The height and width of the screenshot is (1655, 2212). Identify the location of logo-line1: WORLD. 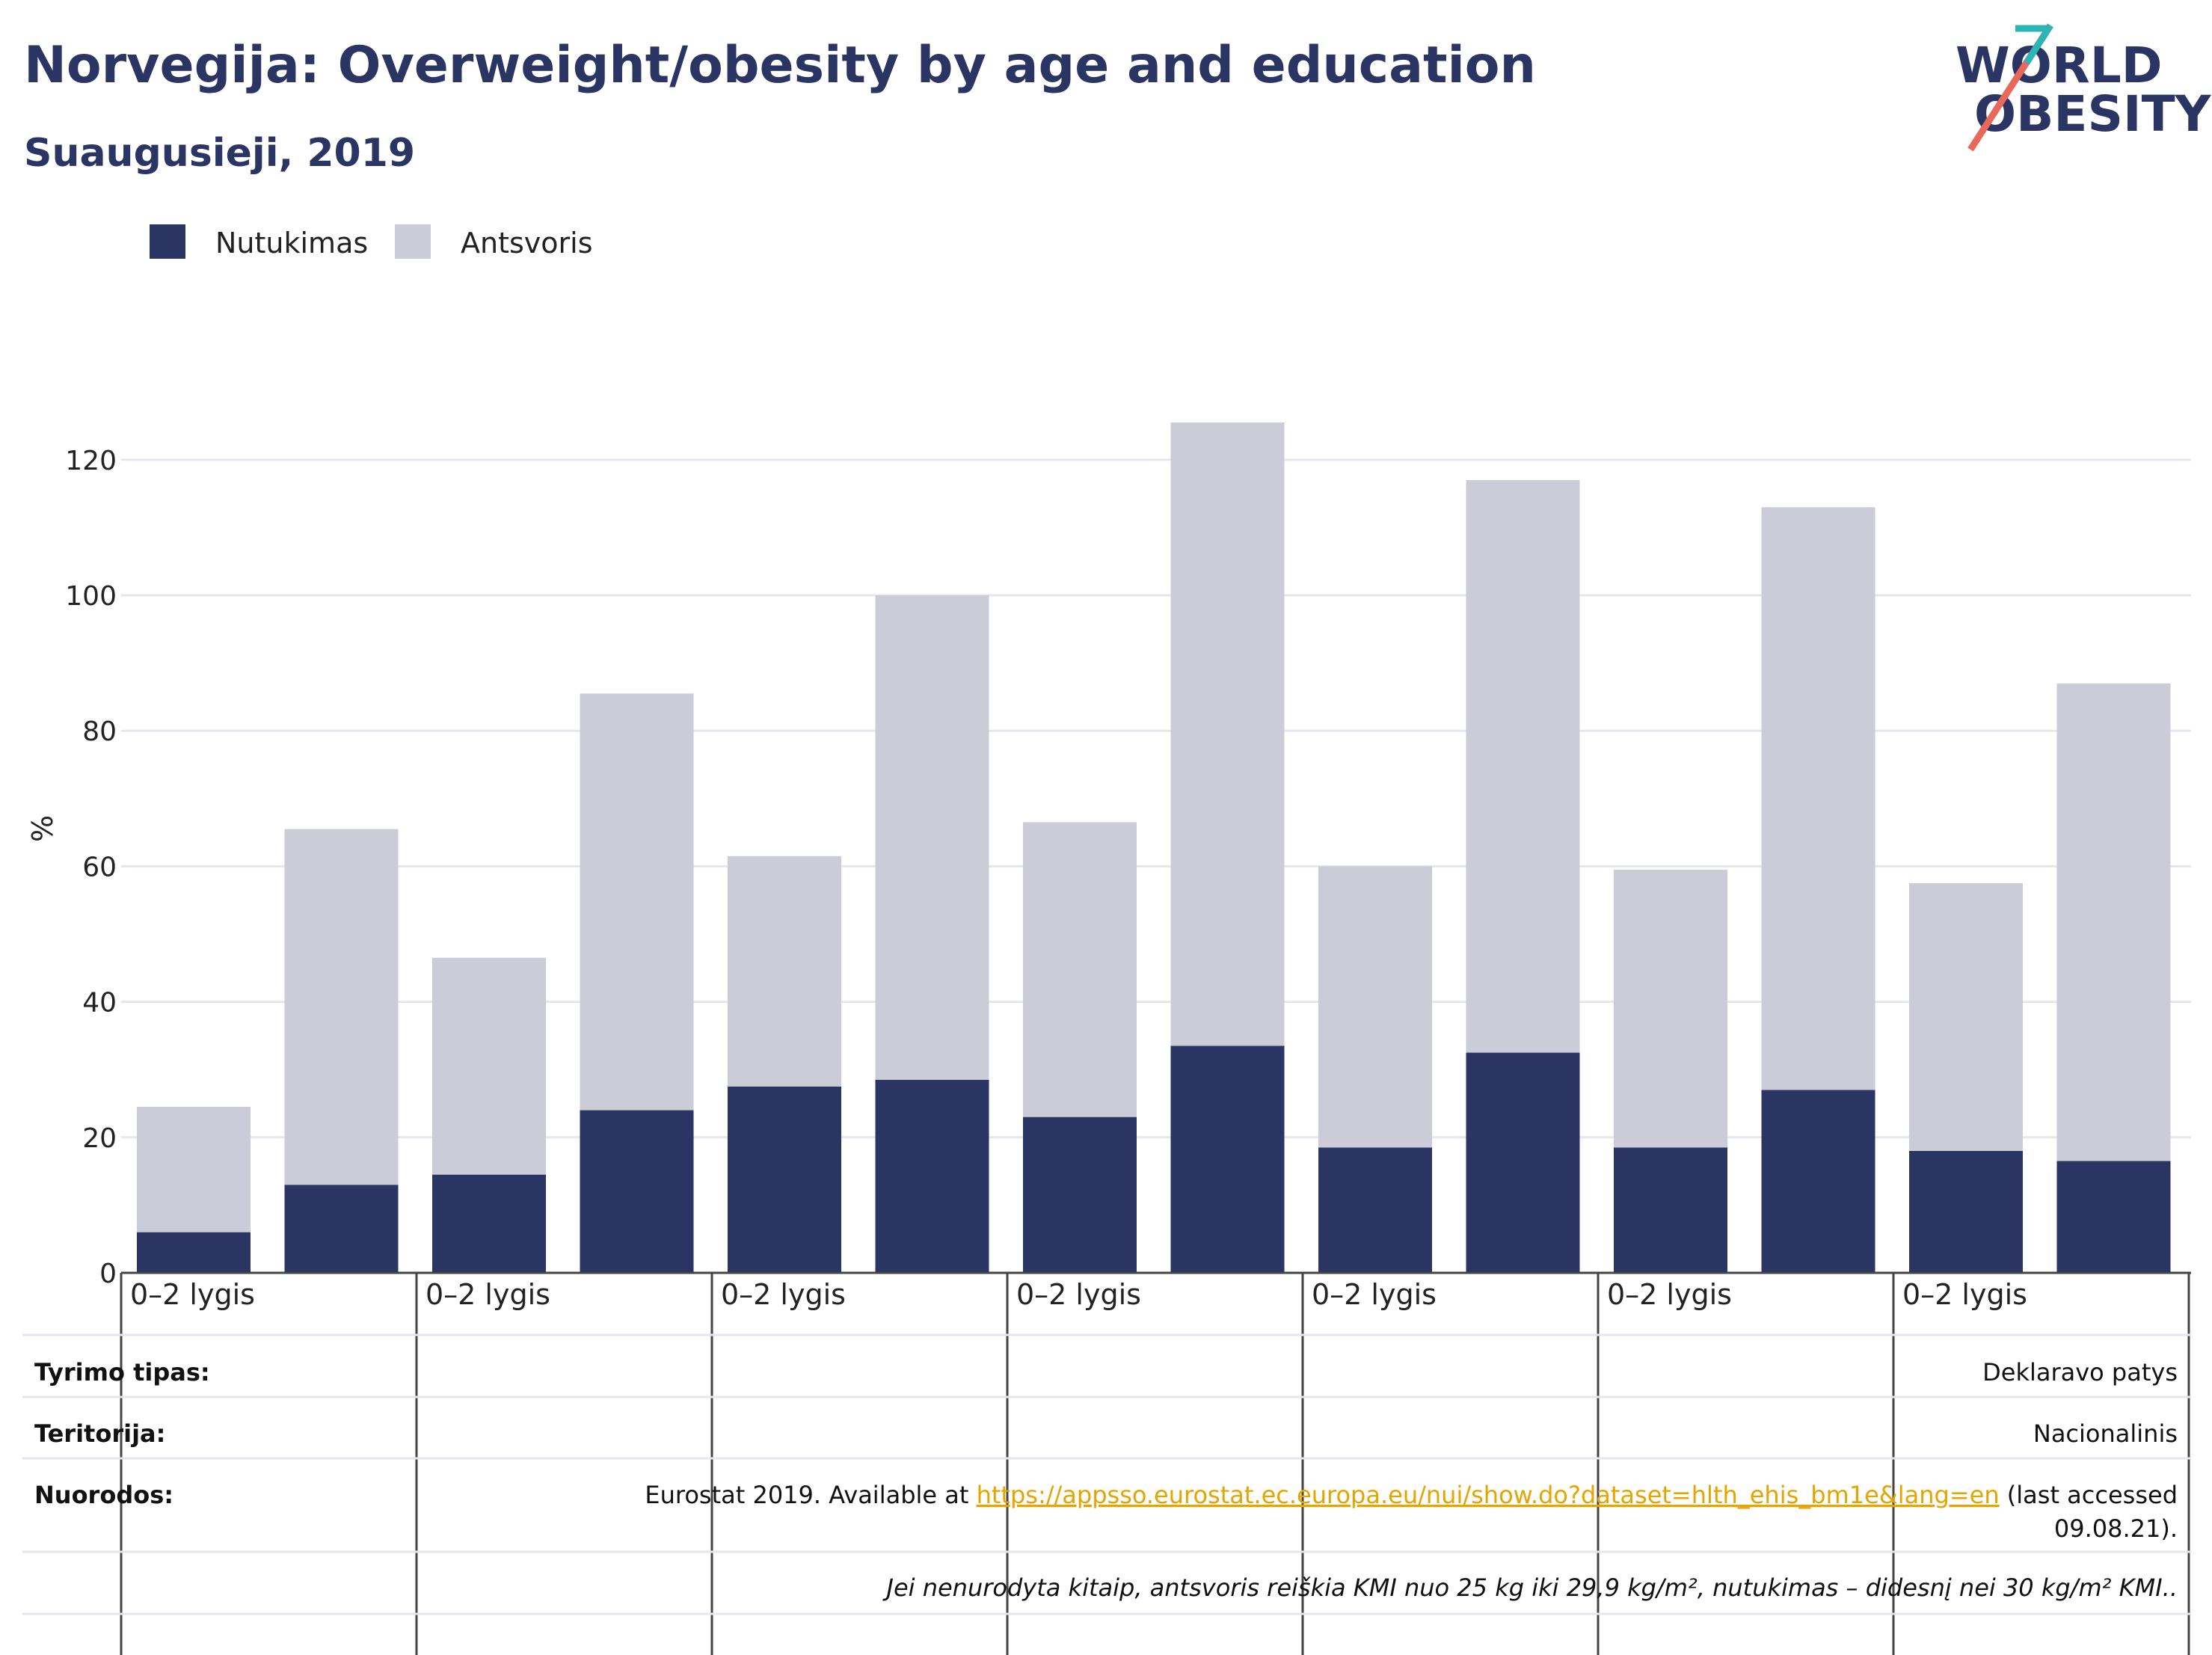
(2059, 65).